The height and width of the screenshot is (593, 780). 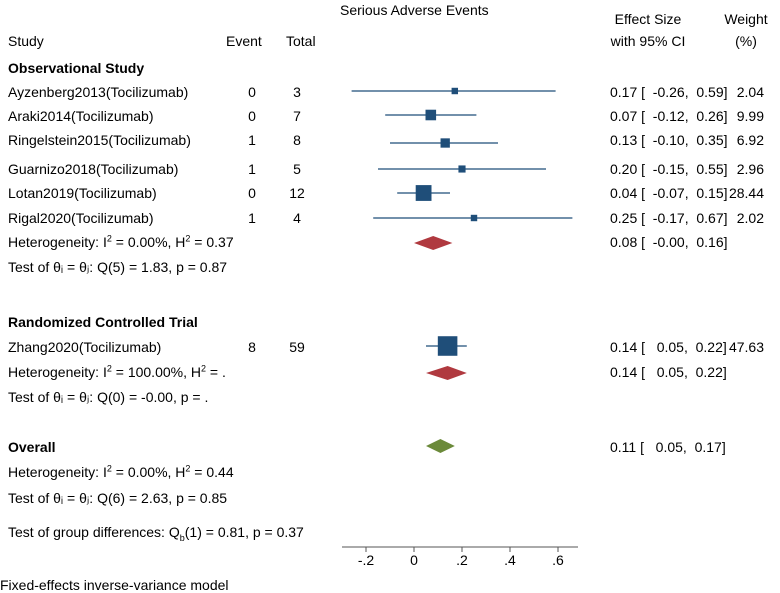 I want to click on study-weight: 2.96, so click(x=750, y=169).